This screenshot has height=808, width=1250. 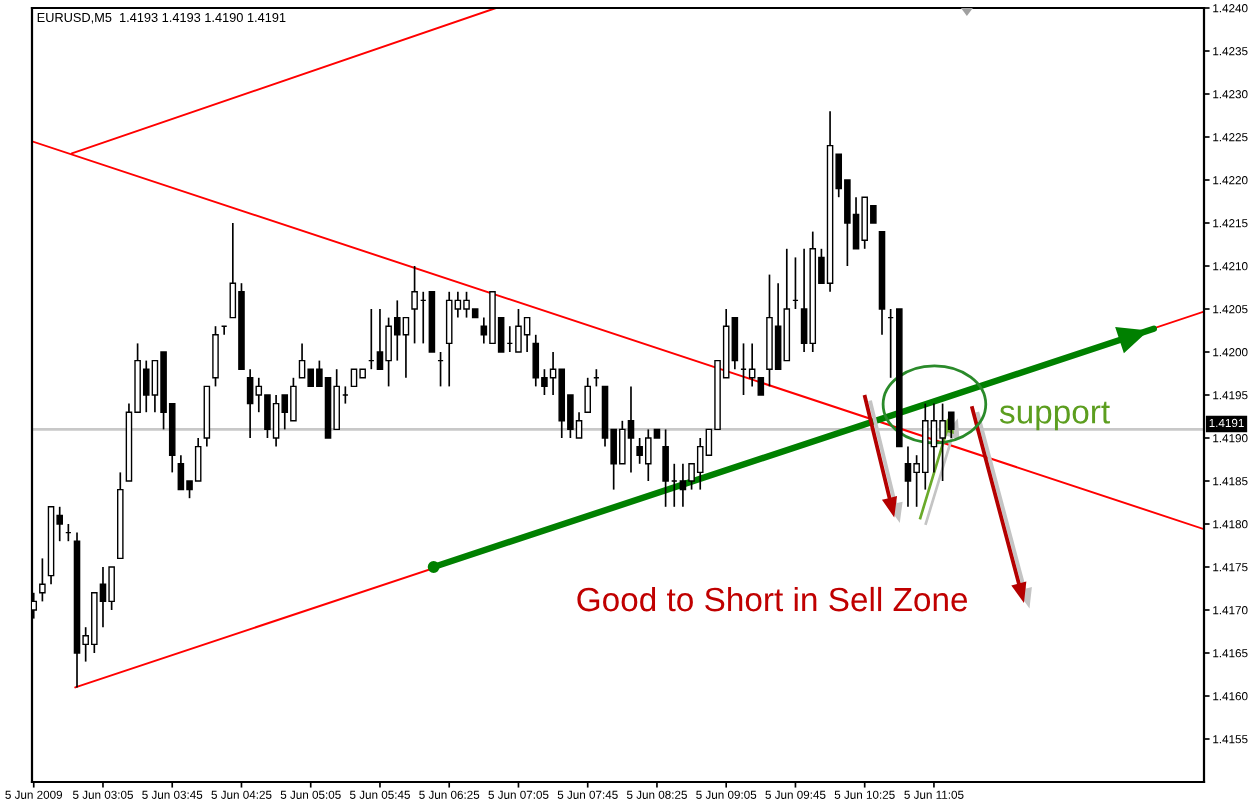 What do you see at coordinates (1054, 416) in the screenshot?
I see `annotation: support` at bounding box center [1054, 416].